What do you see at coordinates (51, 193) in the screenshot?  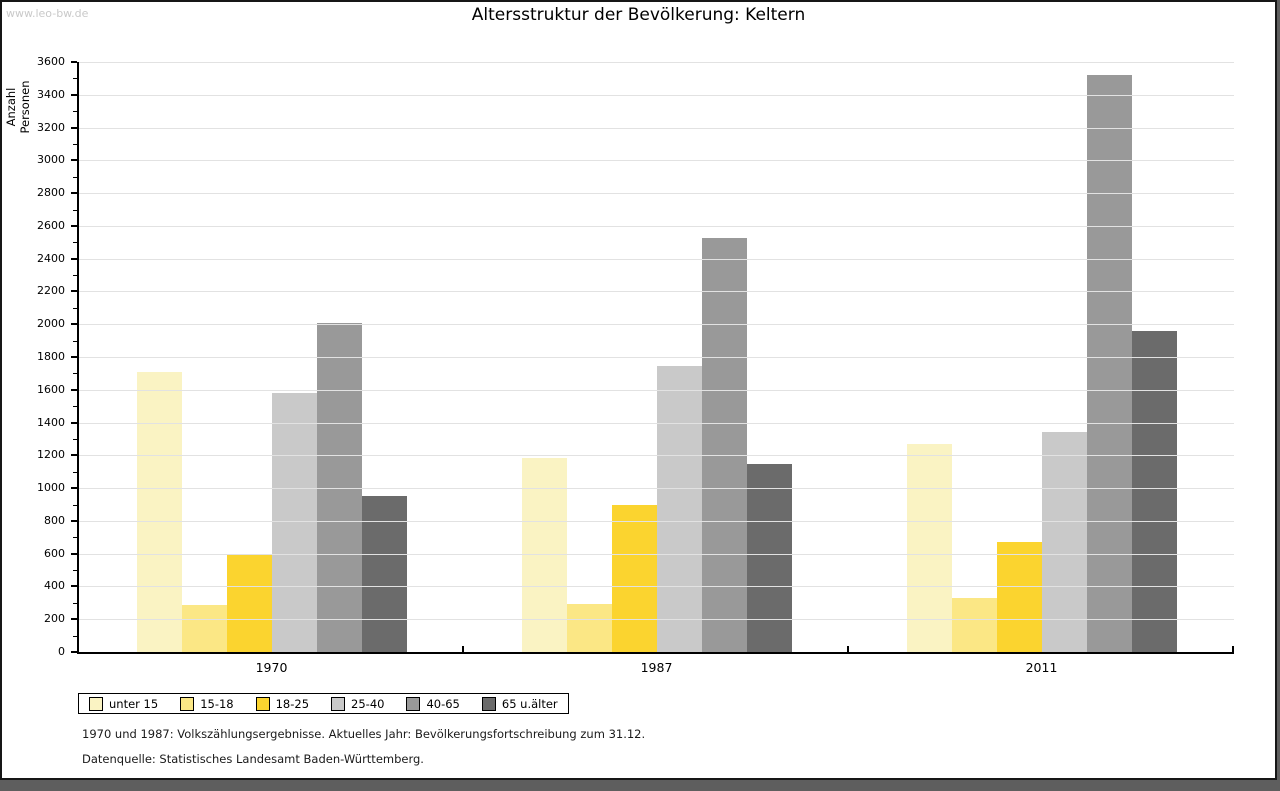 I see `y-axis-tick-label: 2800` at bounding box center [51, 193].